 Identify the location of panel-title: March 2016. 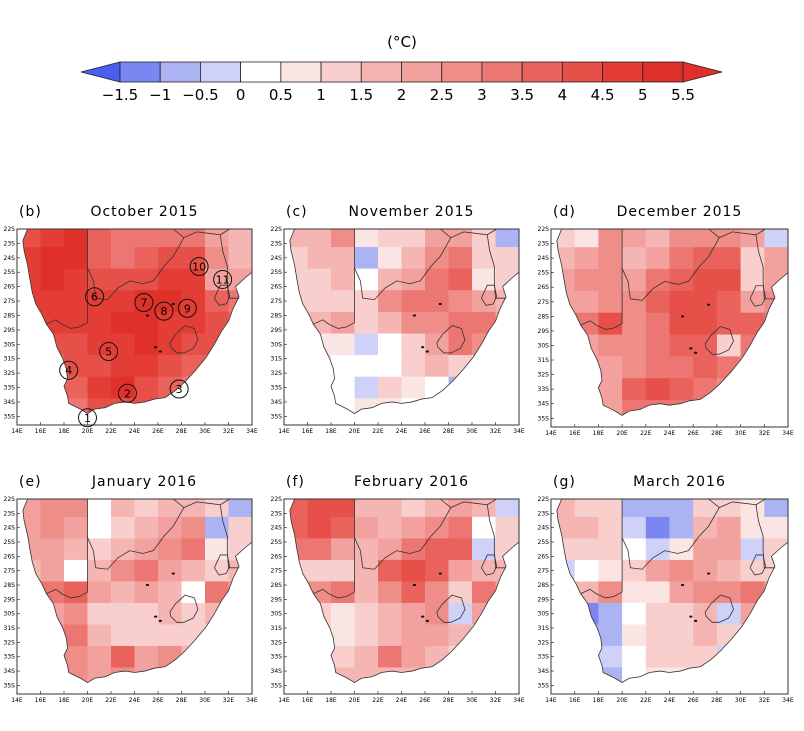
(679, 482).